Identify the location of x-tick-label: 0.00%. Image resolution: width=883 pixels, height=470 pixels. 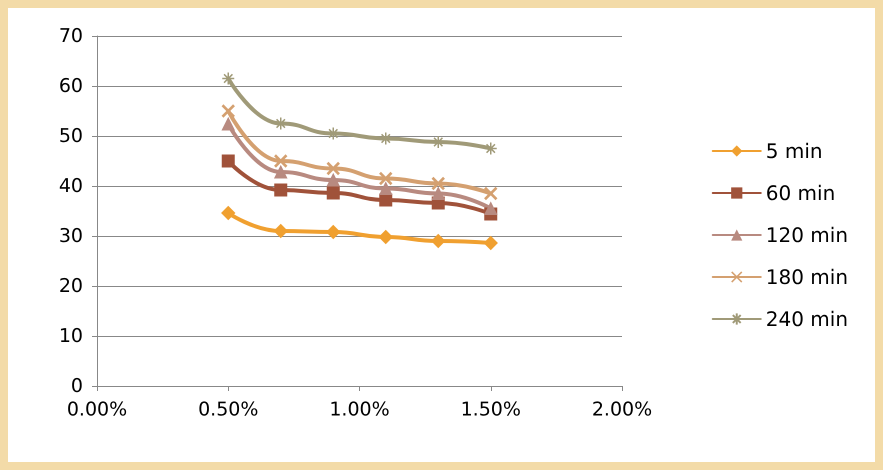
(97, 409).